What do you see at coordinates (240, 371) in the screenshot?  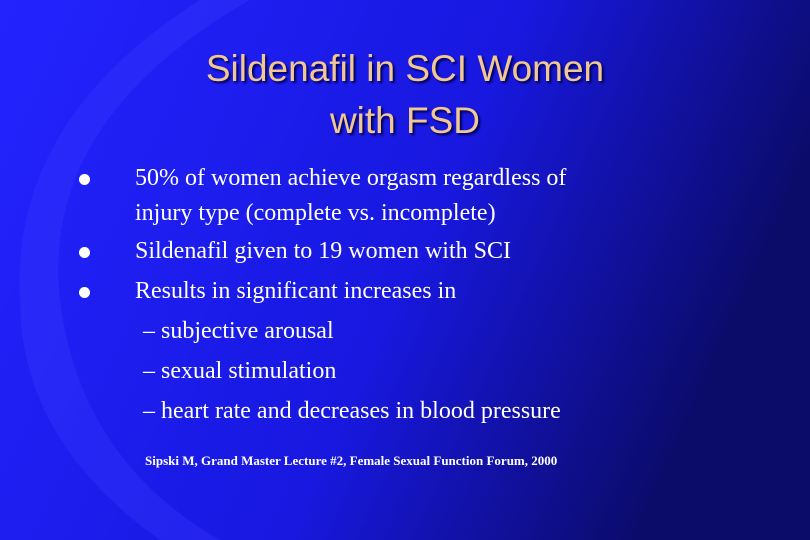 I see `sub-item: – sexual stimulation` at bounding box center [240, 371].